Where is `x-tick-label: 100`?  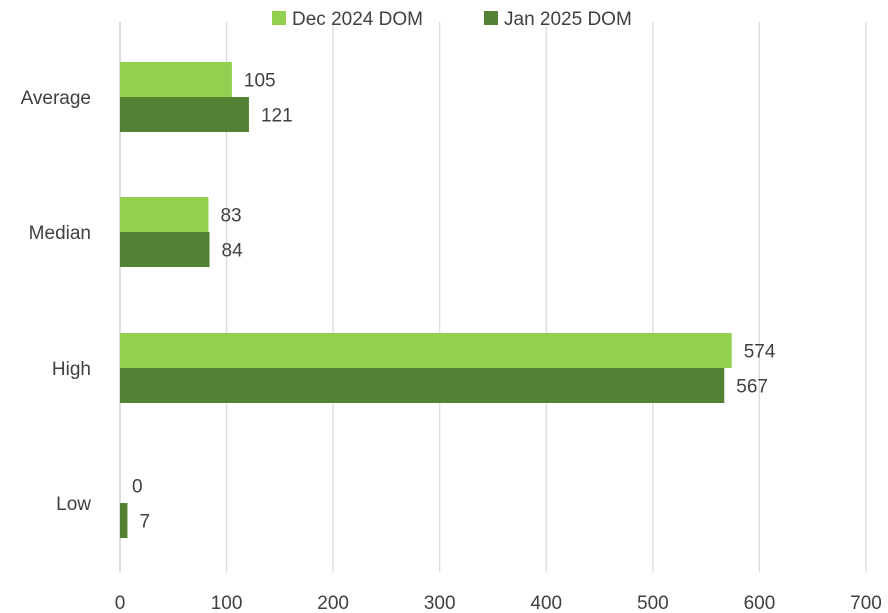
x-tick-label: 100 is located at coordinates (227, 603).